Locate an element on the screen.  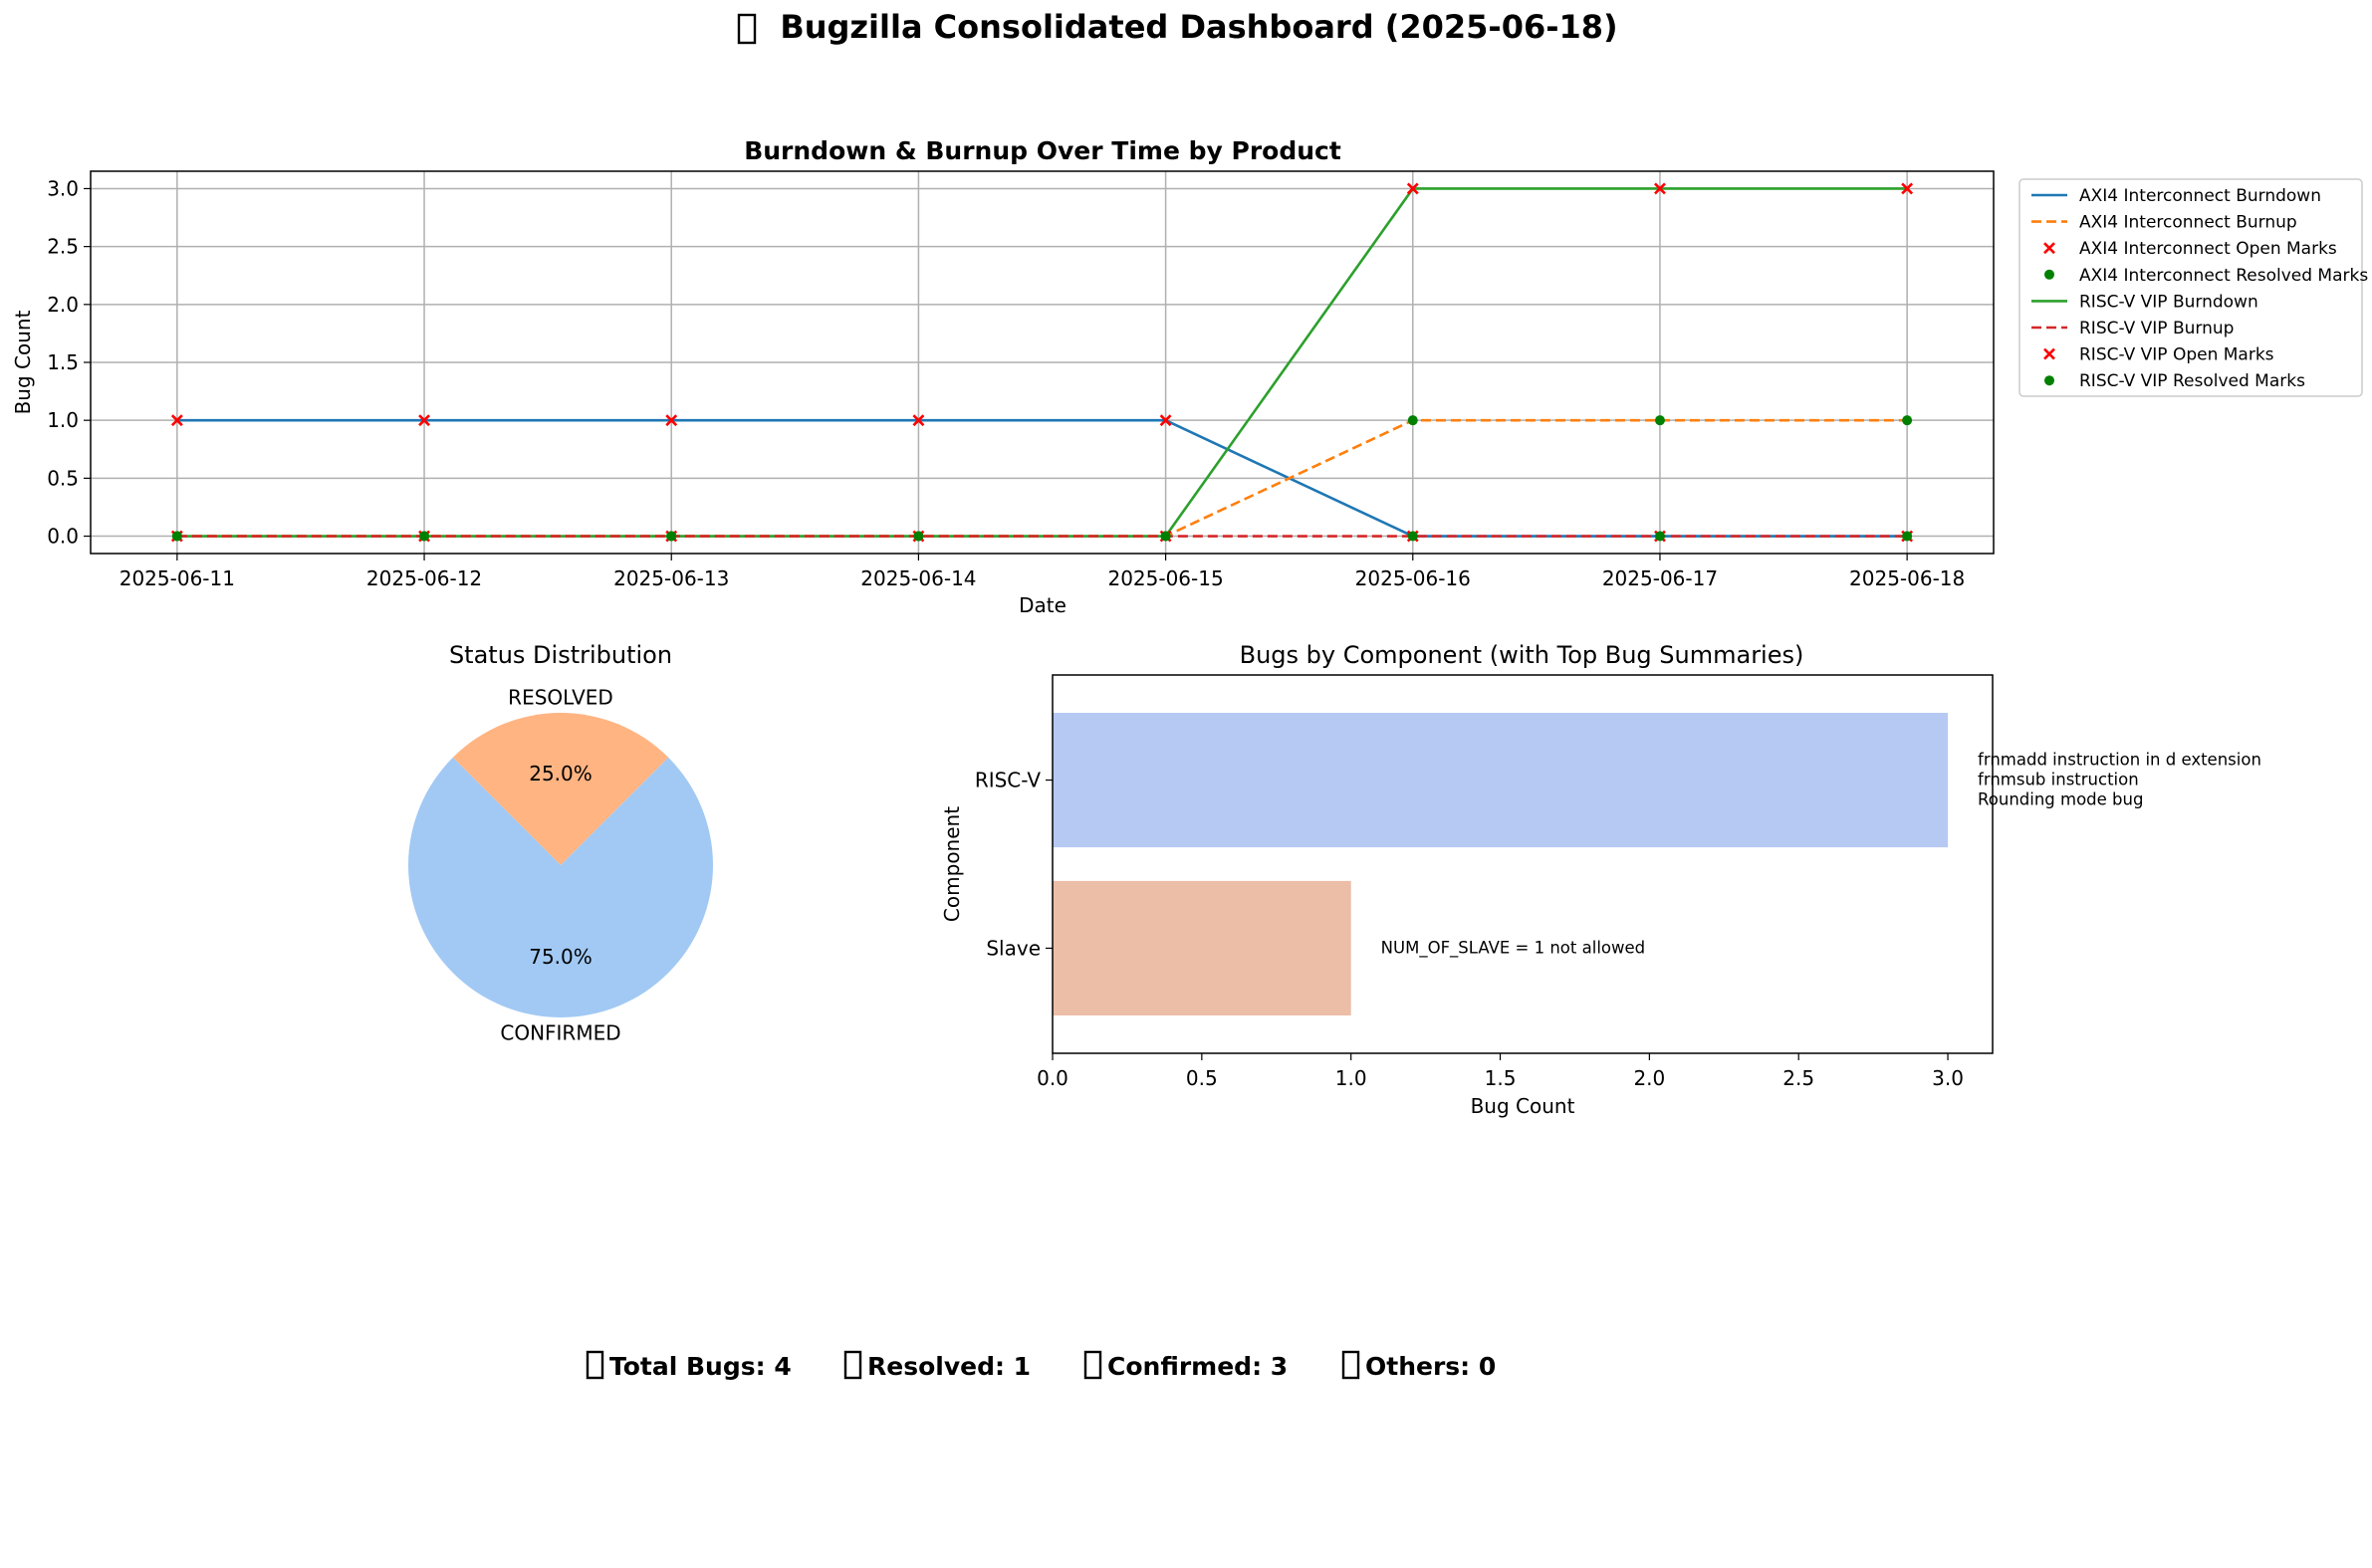
legend-frame is located at coordinates (2190, 287).